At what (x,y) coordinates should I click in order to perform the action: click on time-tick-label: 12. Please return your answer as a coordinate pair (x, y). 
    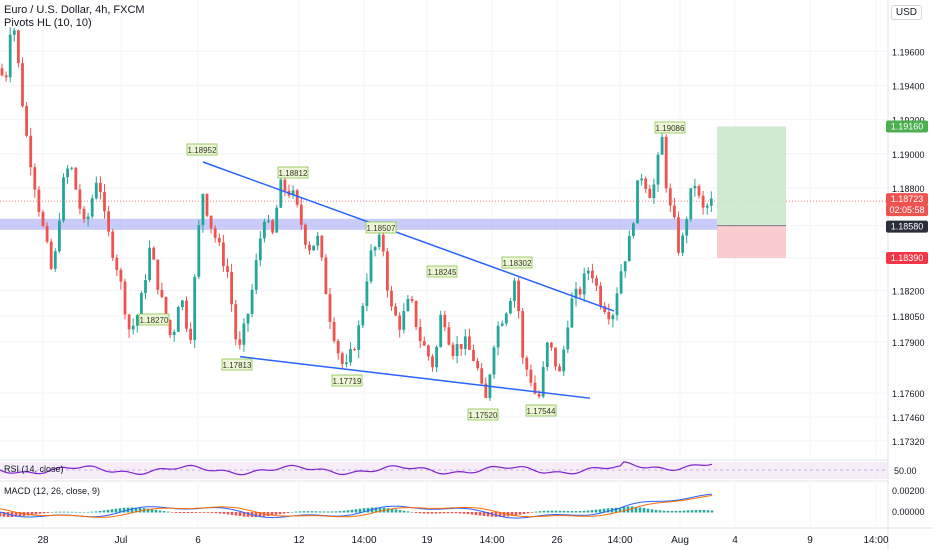
    Looking at the image, I should click on (299, 540).